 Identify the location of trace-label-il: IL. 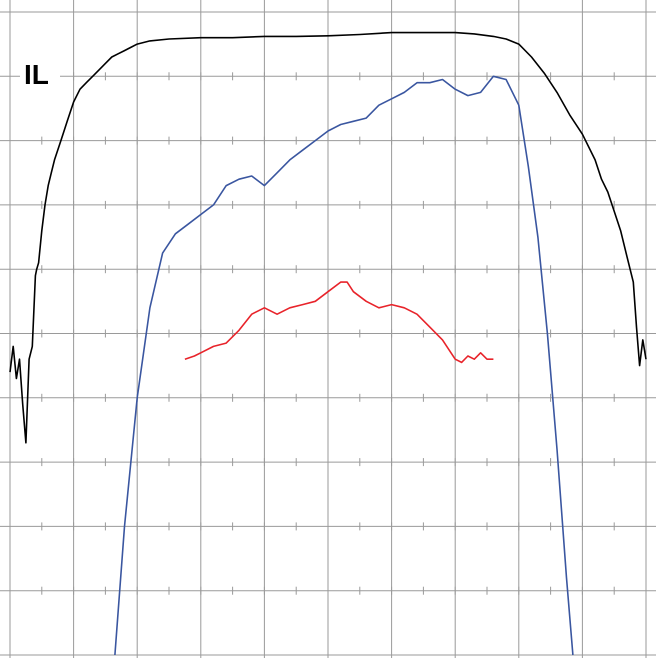
(36, 74).